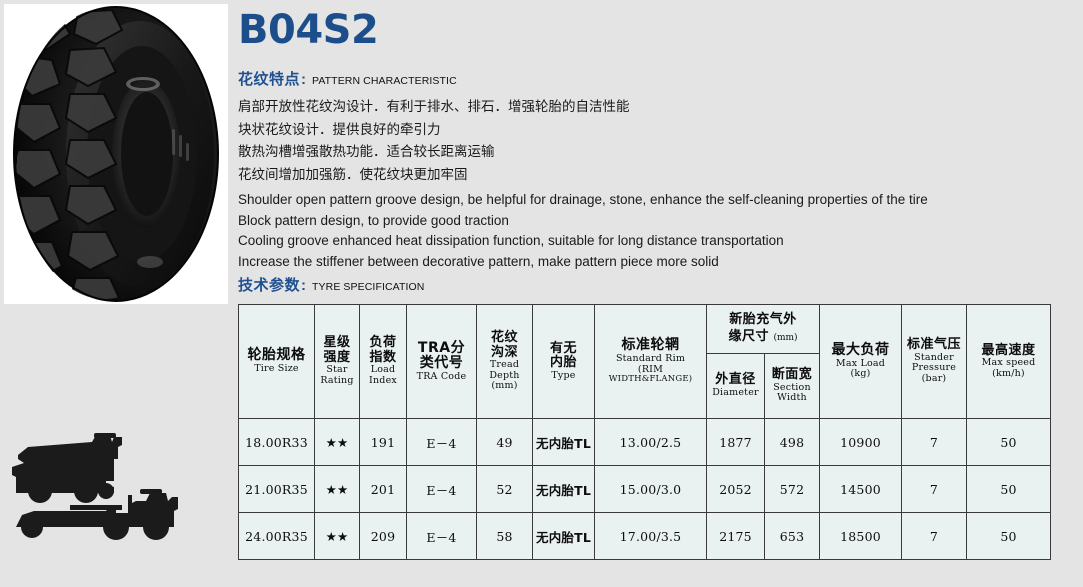  What do you see at coordinates (276, 355) in the screenshot?
I see `header-tire-size-cn: 轮胎规格` at bounding box center [276, 355].